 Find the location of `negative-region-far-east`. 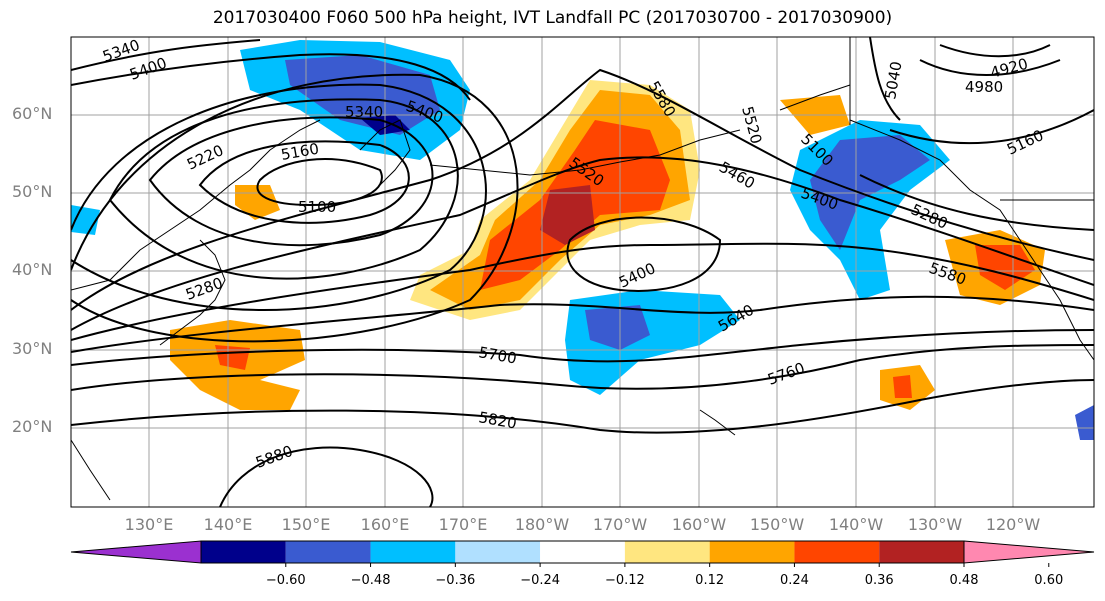

negative-region-far-east is located at coordinates (1084, 422).